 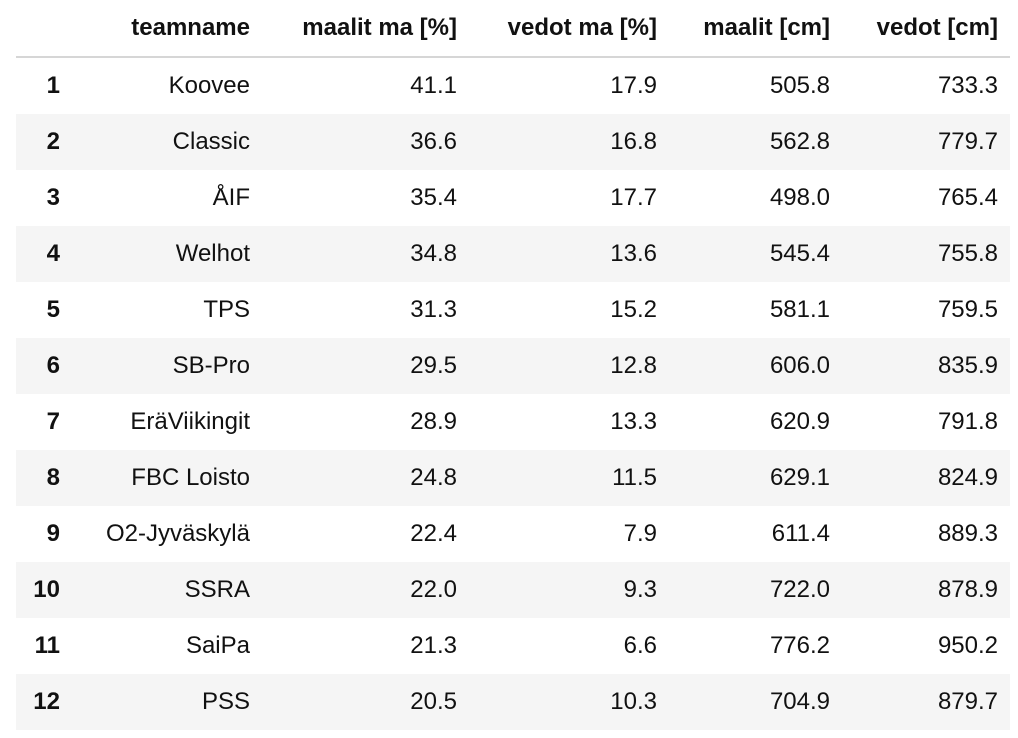 What do you see at coordinates (799, 85) in the screenshot?
I see `cell-maalit-cm: 505.8` at bounding box center [799, 85].